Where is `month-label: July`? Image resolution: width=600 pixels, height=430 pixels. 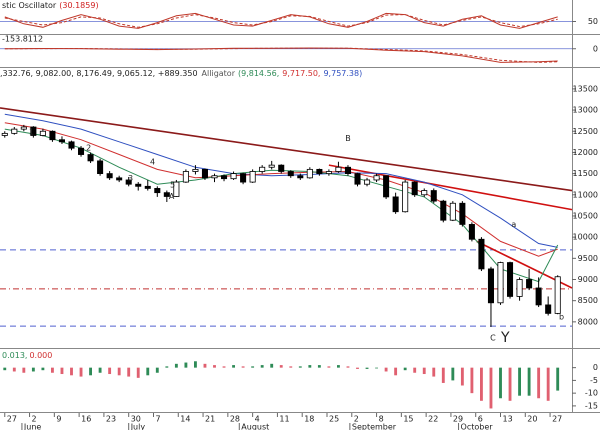 month-label: July is located at coordinates (138, 426).